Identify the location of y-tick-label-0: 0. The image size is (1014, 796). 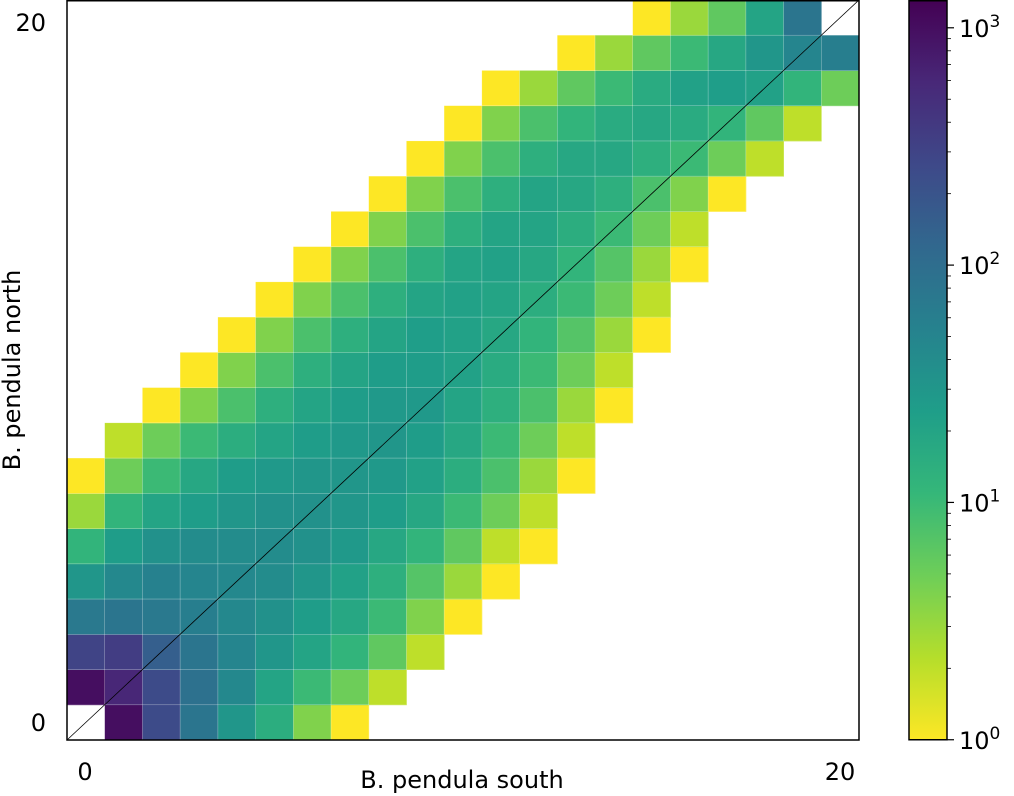
(38, 723).